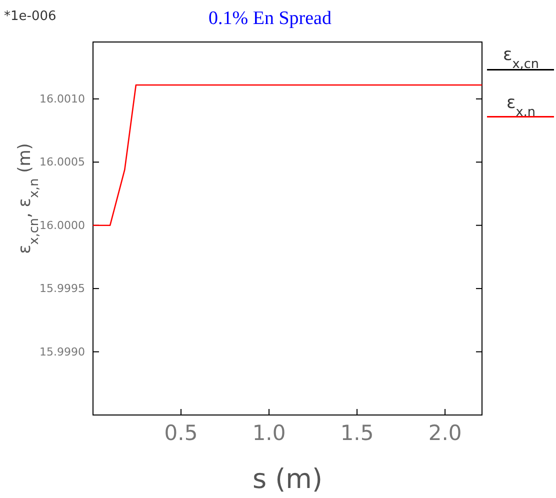  Describe the element at coordinates (62, 162) in the screenshot. I see `y-tick-label: 16.0005` at that location.